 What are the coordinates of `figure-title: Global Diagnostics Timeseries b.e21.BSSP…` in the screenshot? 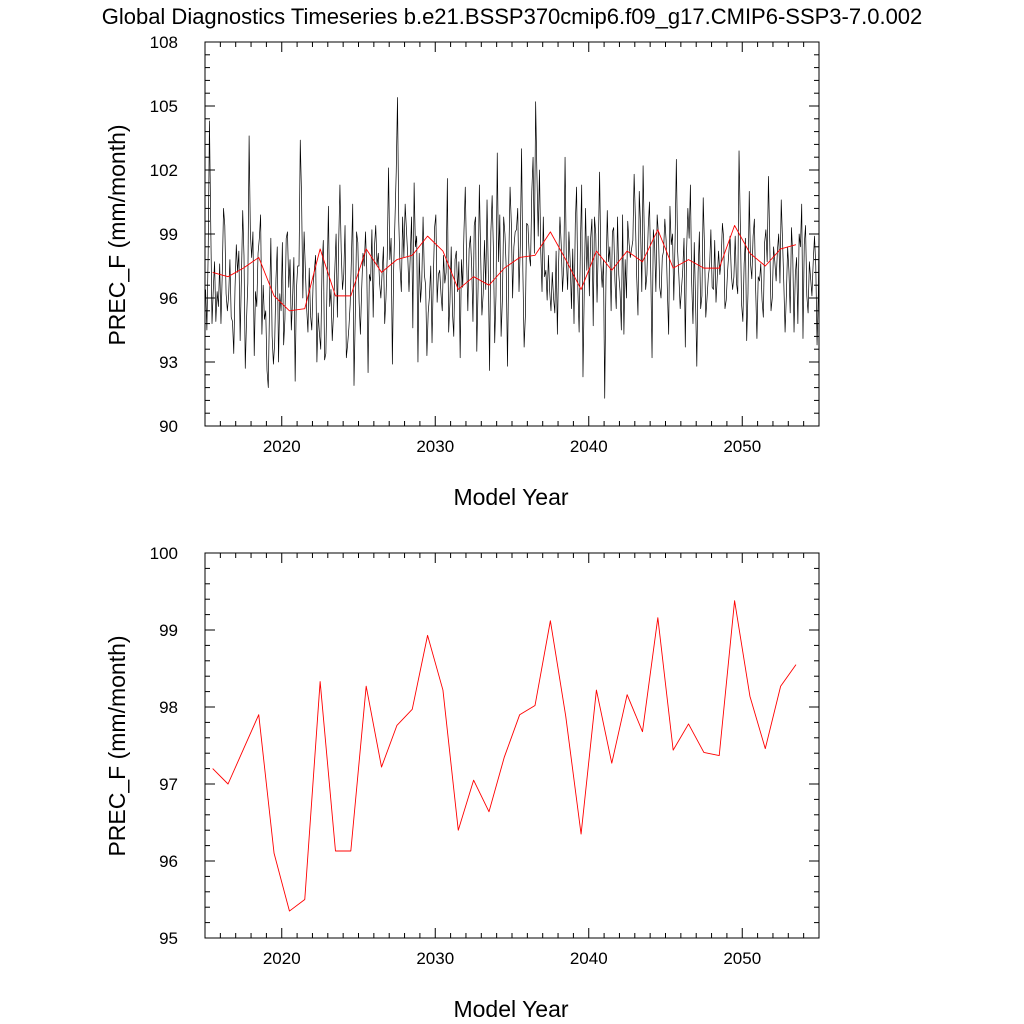 It's located at (512, 16).